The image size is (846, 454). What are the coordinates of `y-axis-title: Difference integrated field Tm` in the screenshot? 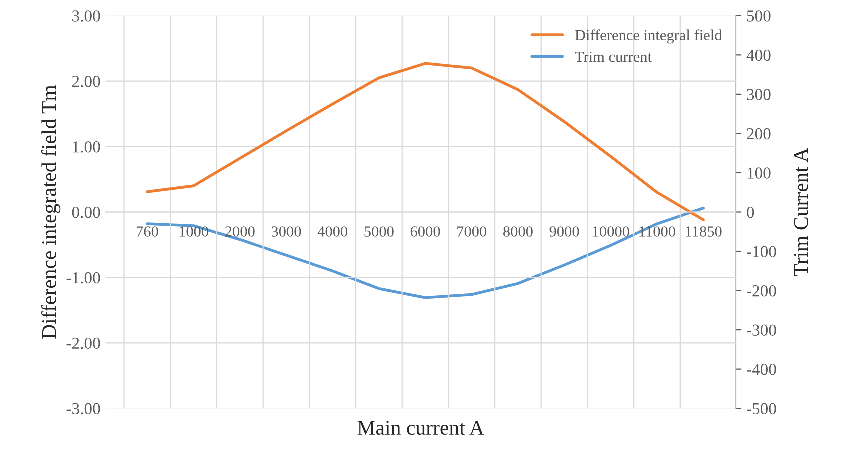 It's located at (51, 212).